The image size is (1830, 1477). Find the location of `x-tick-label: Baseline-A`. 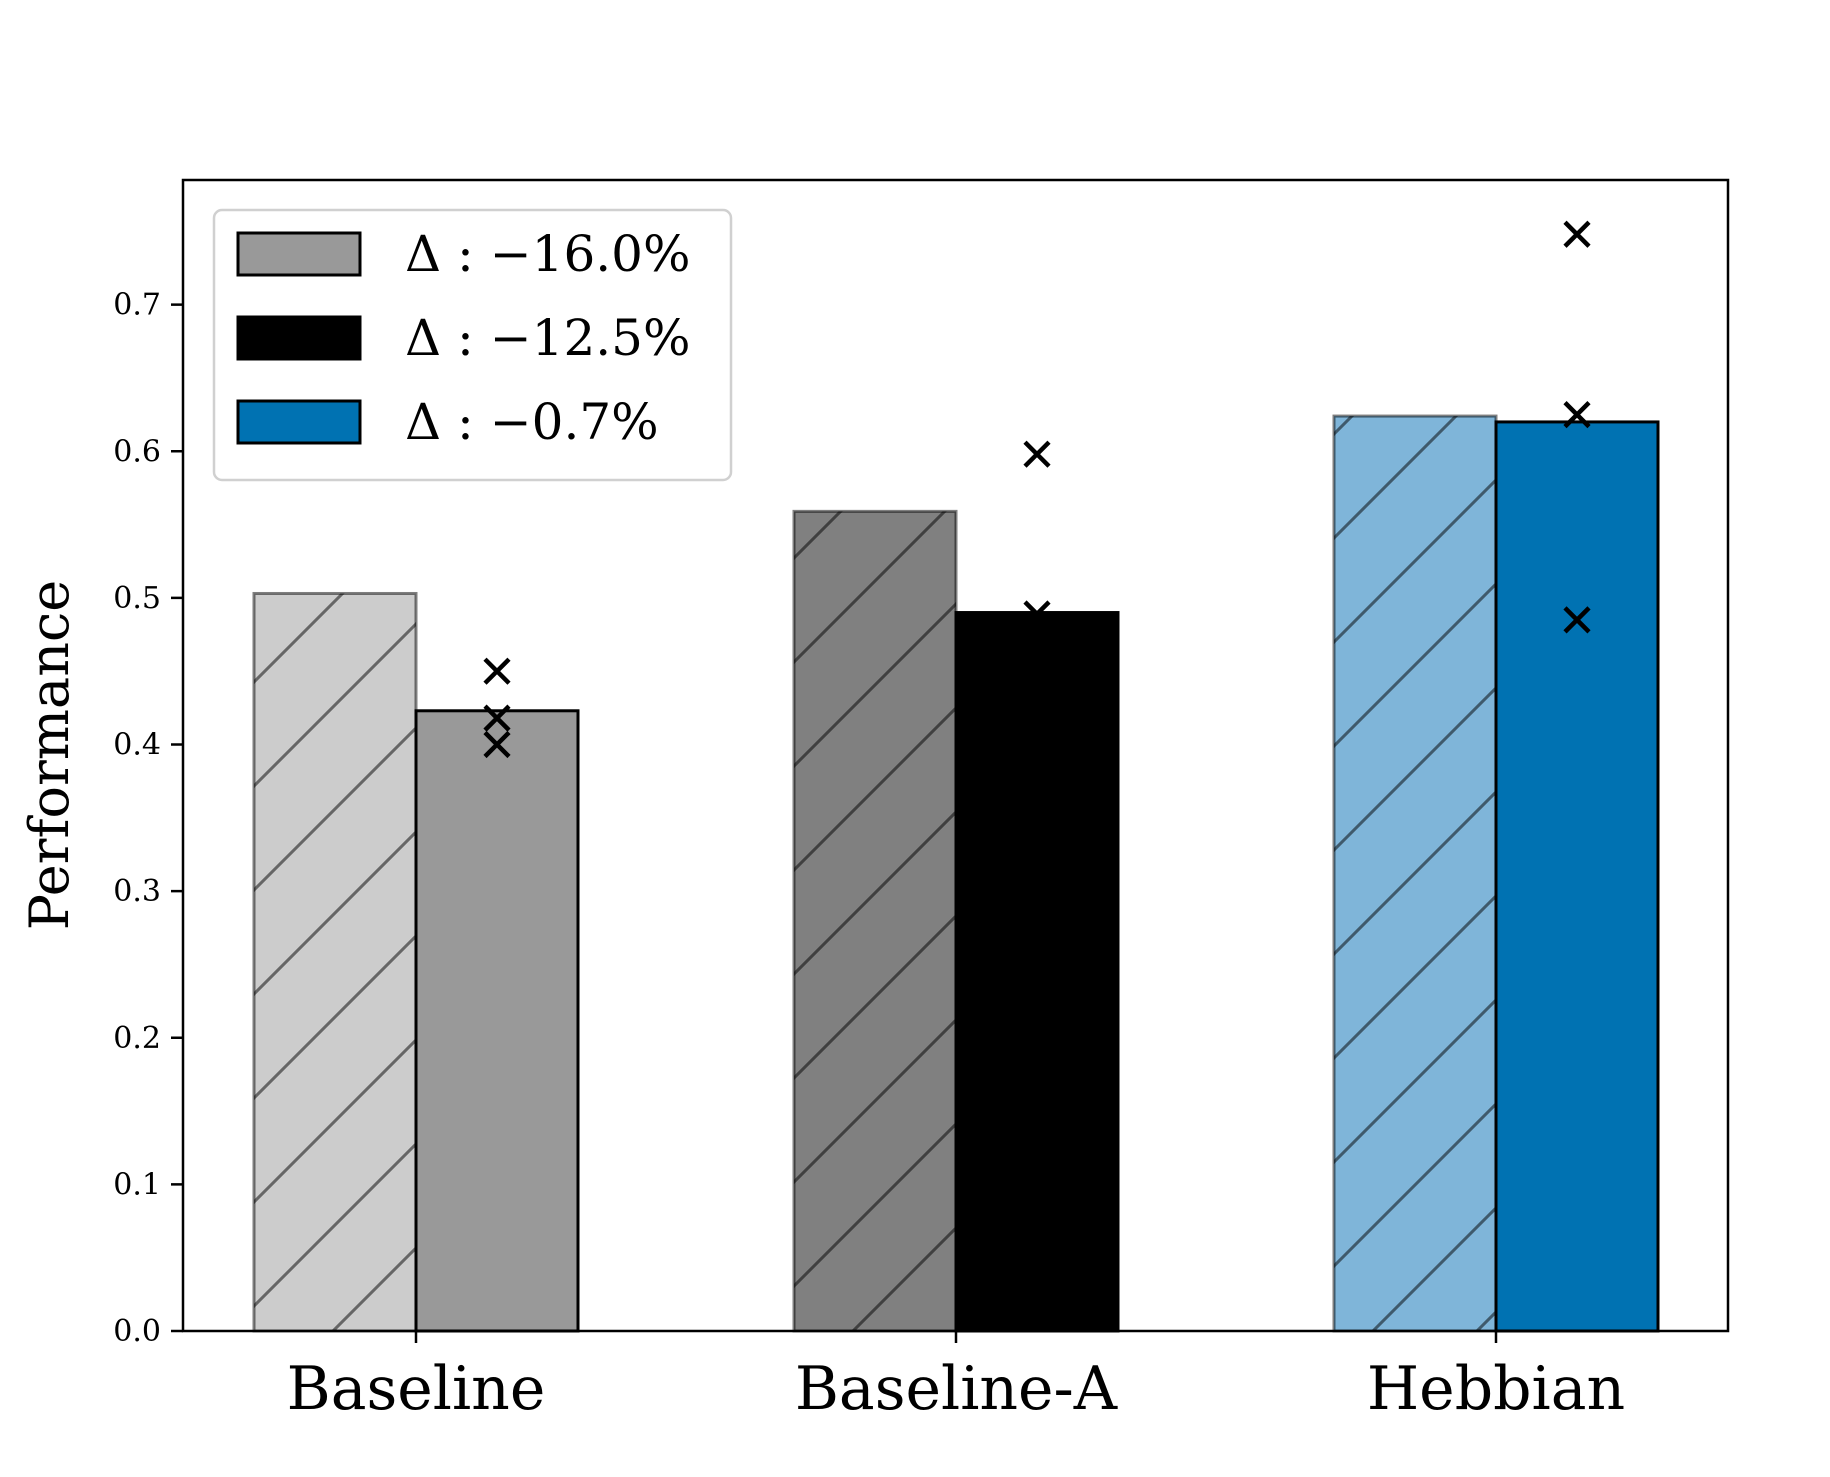

x-tick-label: Baseline-A is located at coordinates (956, 1389).